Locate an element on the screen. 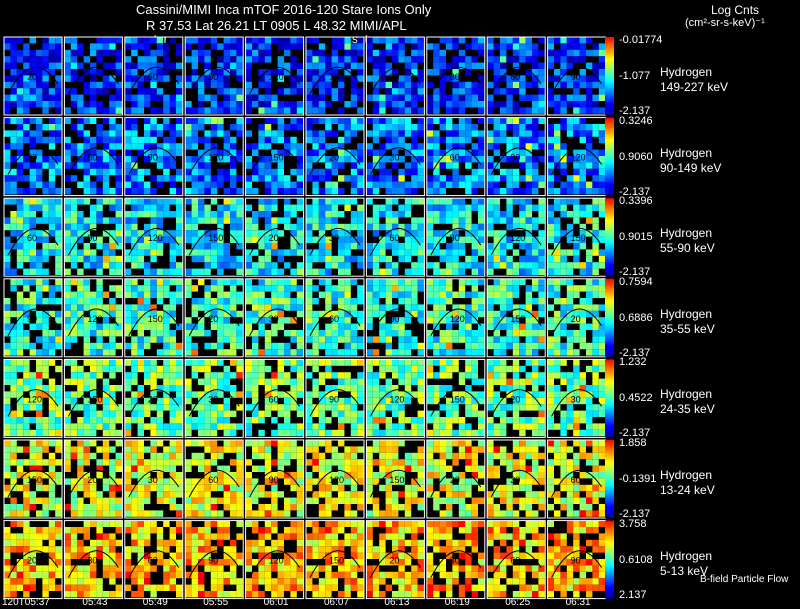 The height and width of the screenshot is (609, 800). panel-border is located at coordinates (335, 318).